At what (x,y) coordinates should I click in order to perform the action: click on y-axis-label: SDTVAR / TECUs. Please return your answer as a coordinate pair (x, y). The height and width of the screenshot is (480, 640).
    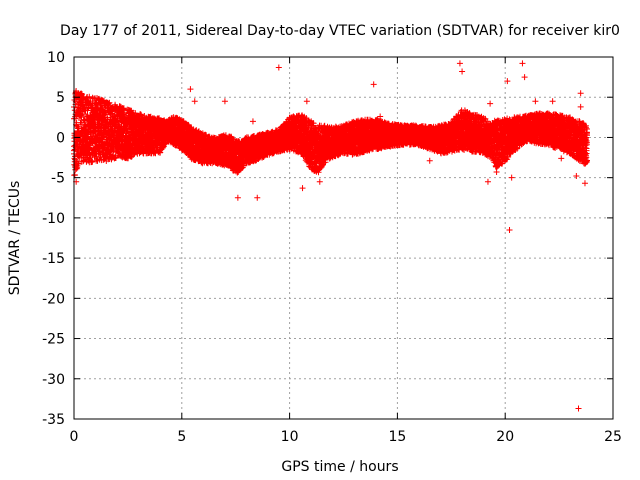
    Looking at the image, I should click on (15, 238).